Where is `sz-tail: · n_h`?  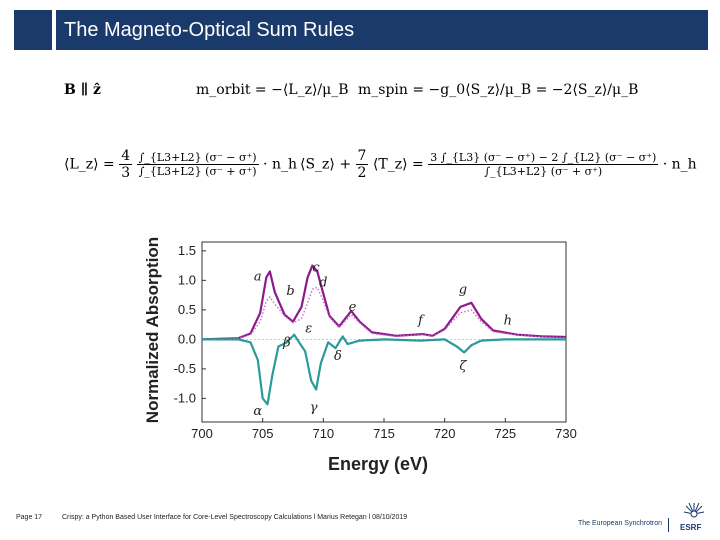 sz-tail: · n_h is located at coordinates (679, 164).